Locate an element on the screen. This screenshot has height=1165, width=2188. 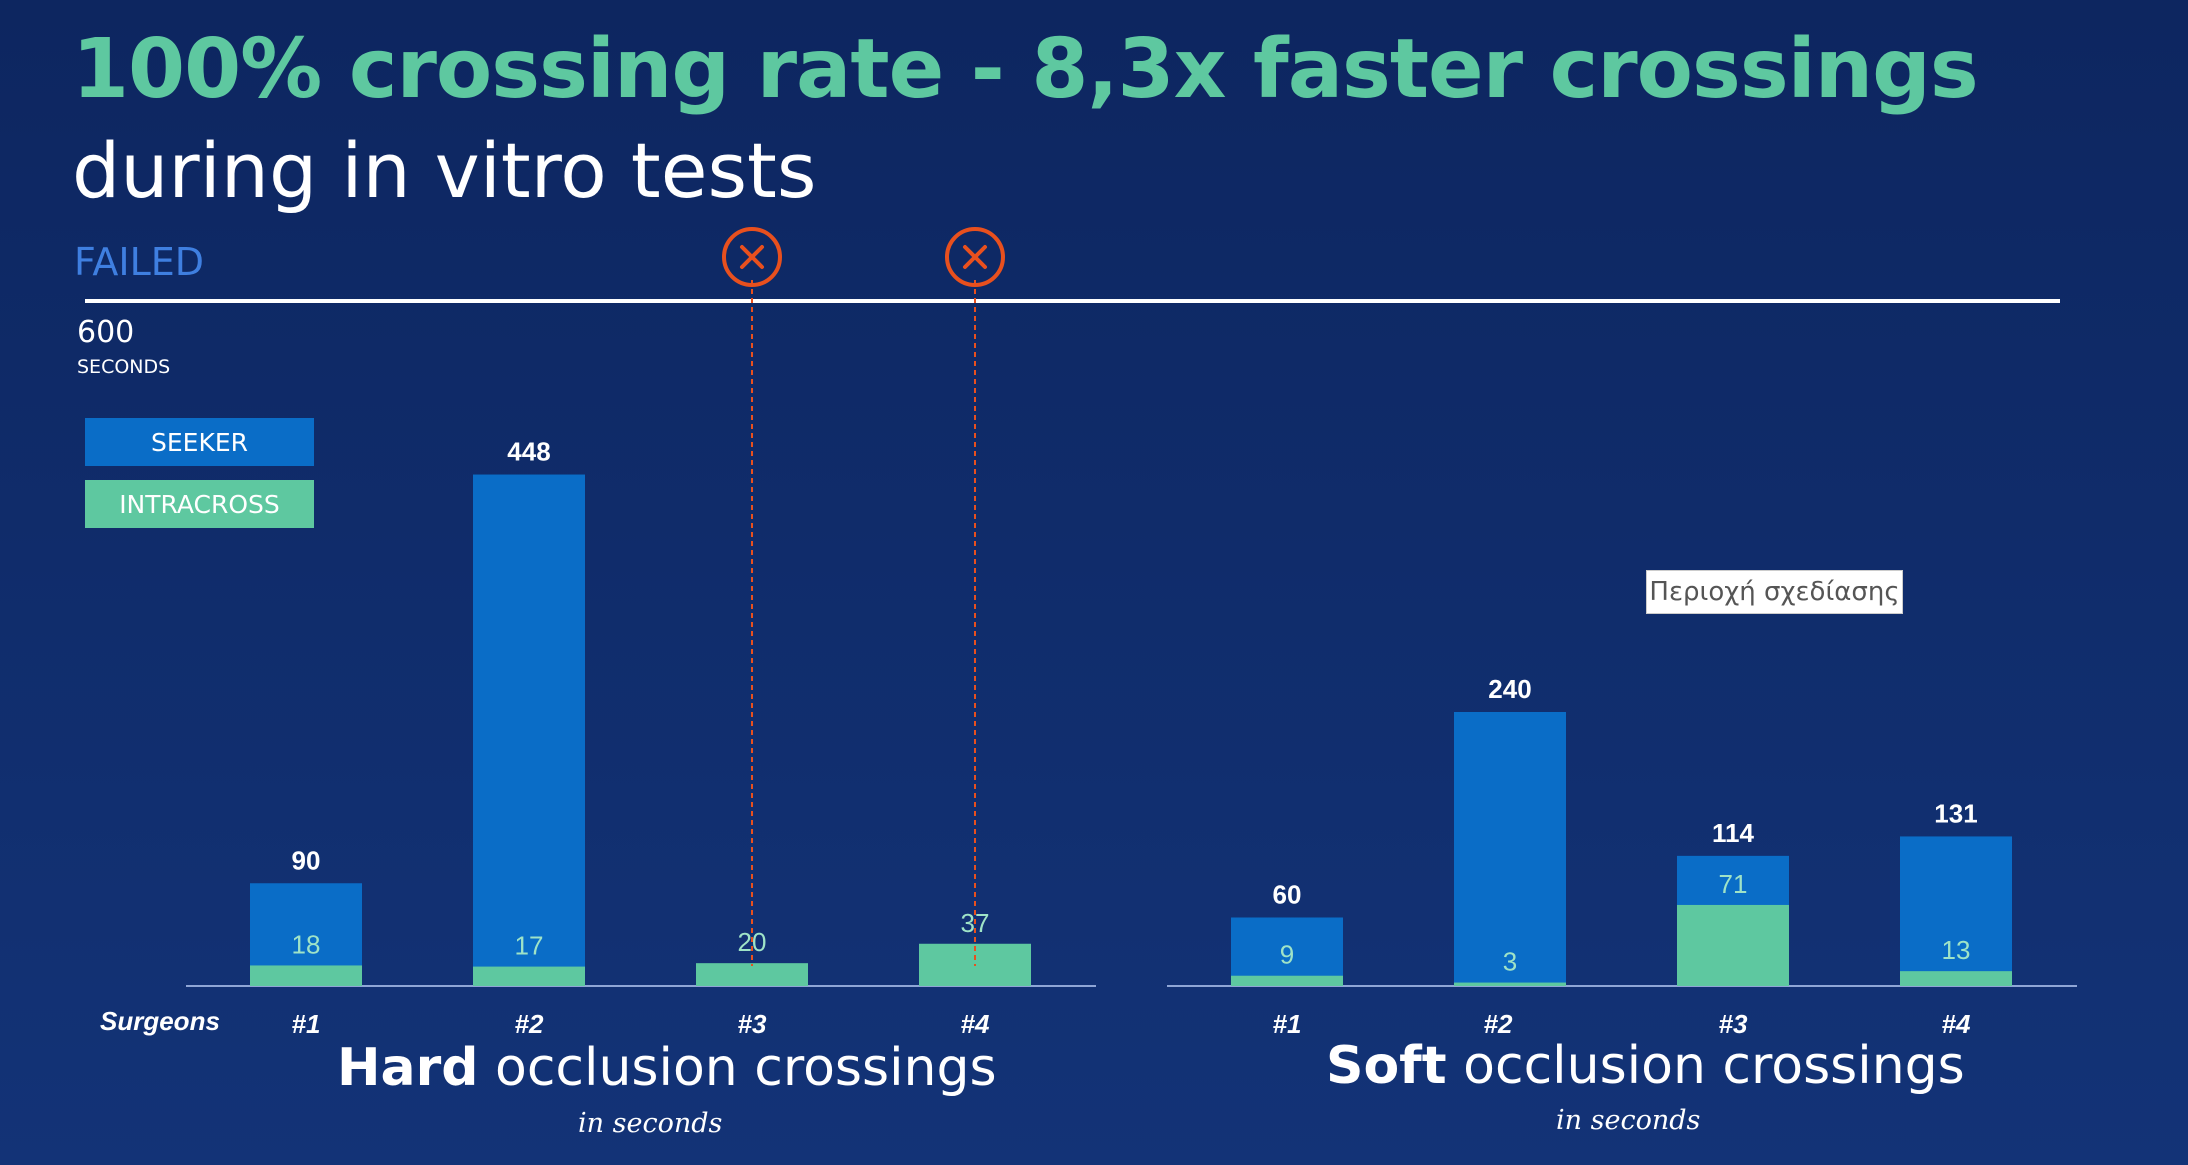
hard-category-label: #1 is located at coordinates (306, 1024).